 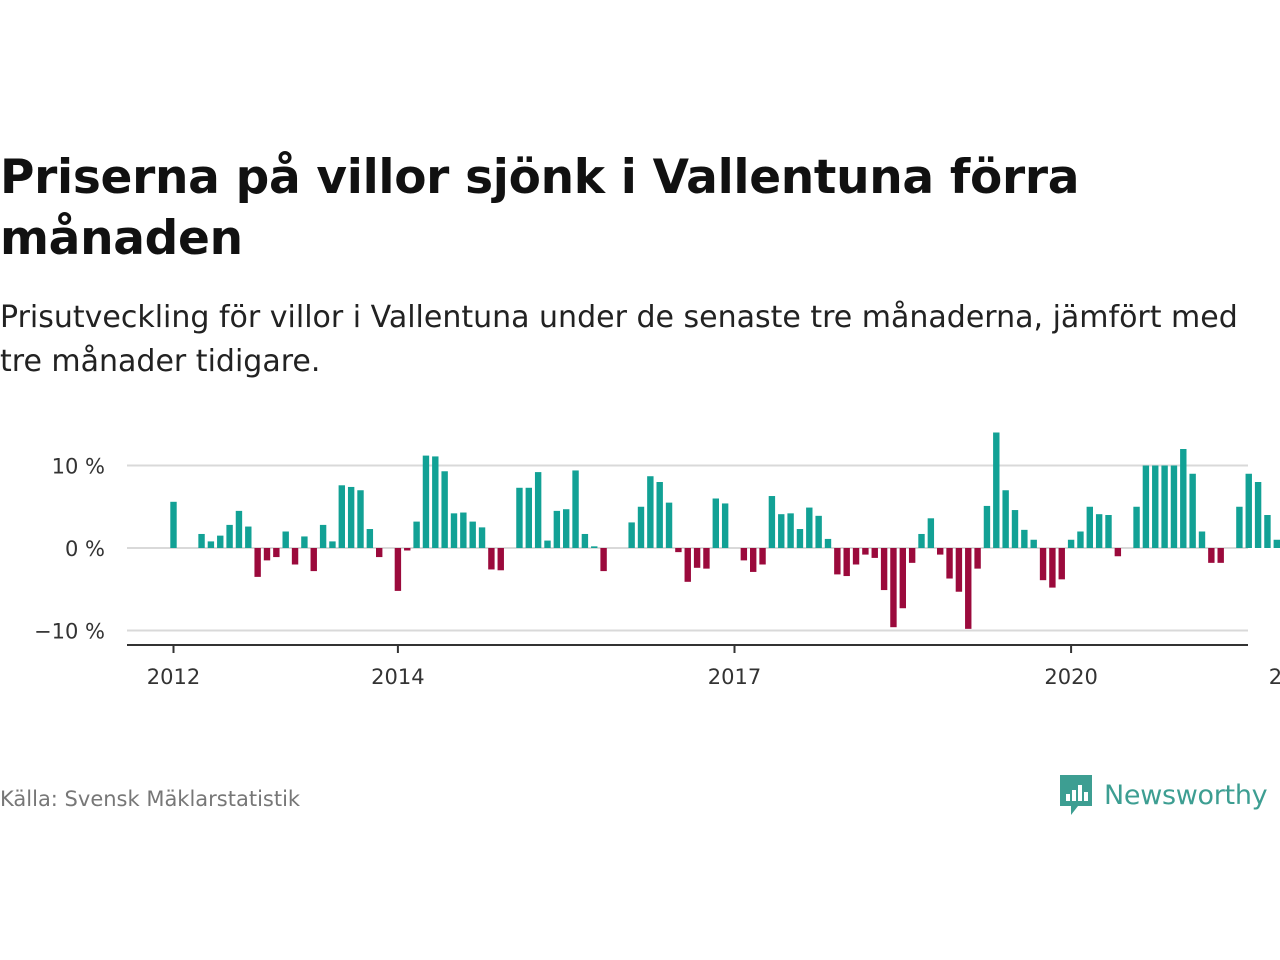 What do you see at coordinates (1186, 795) in the screenshot?
I see `brand-name: Newsworthy` at bounding box center [1186, 795].